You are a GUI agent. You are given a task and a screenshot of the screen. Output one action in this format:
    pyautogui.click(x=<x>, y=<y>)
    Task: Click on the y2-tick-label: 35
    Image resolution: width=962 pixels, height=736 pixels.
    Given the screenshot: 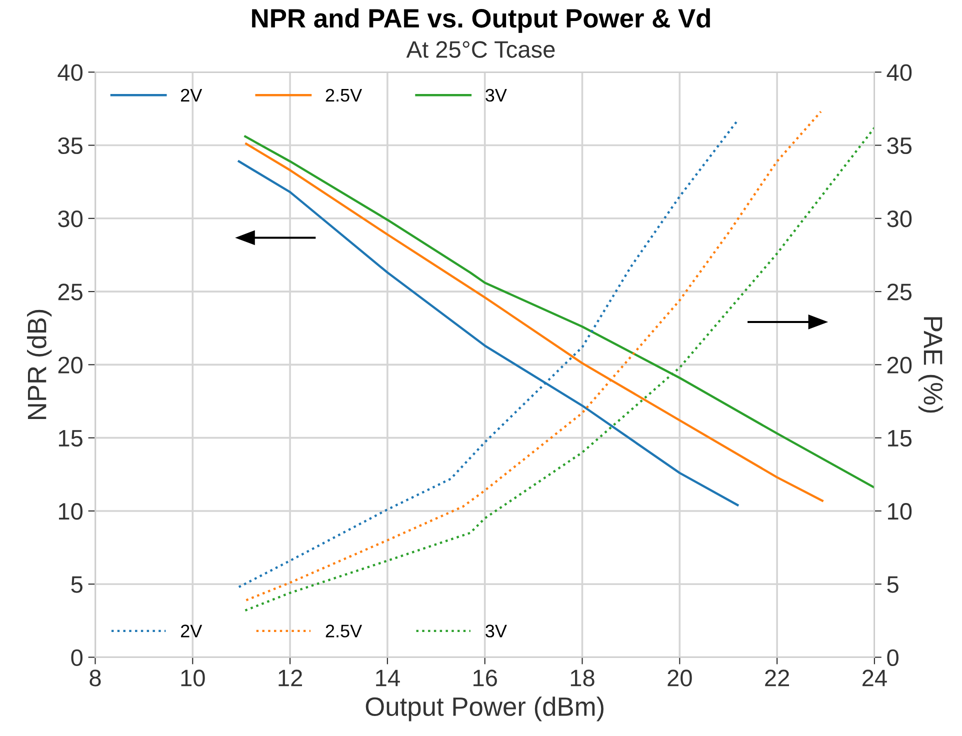 What is the action you would take?
    pyautogui.click(x=899, y=145)
    